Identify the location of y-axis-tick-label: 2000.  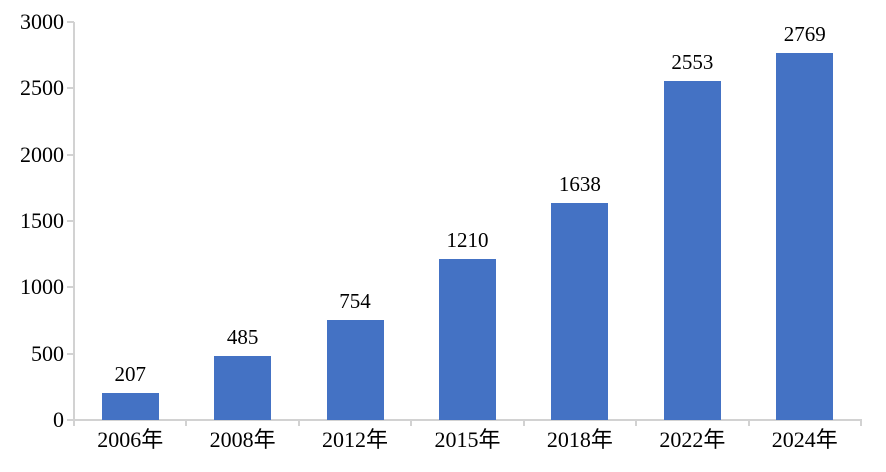
(42, 154).